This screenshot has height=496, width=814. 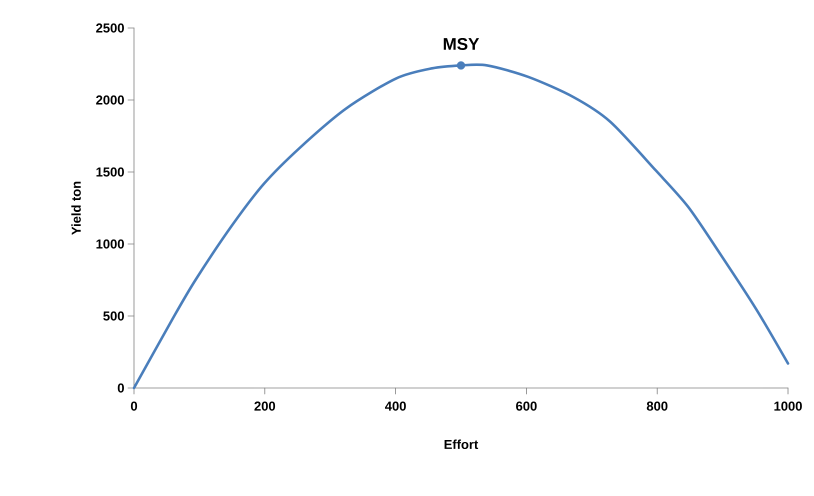 What do you see at coordinates (110, 100) in the screenshot?
I see `y-tick-label: 2000` at bounding box center [110, 100].